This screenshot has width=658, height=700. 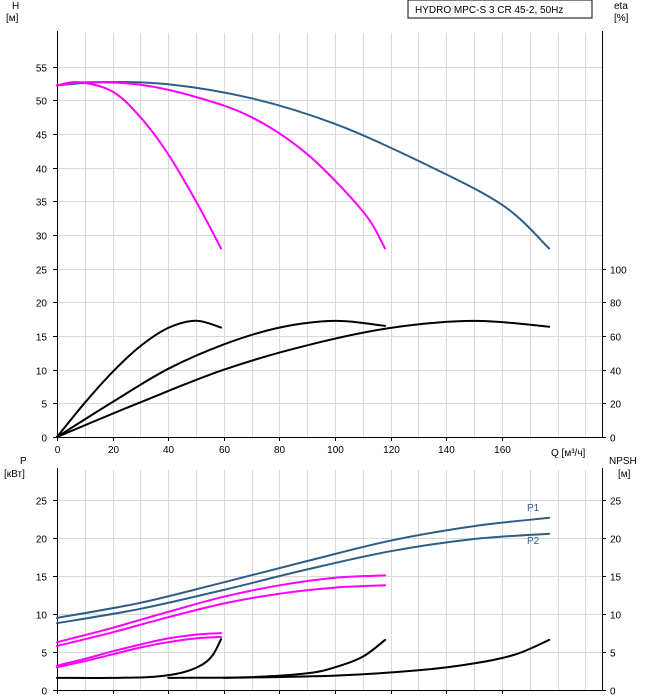 What do you see at coordinates (58, 450) in the screenshot?
I see `bottom-tick-label: 0` at bounding box center [58, 450].